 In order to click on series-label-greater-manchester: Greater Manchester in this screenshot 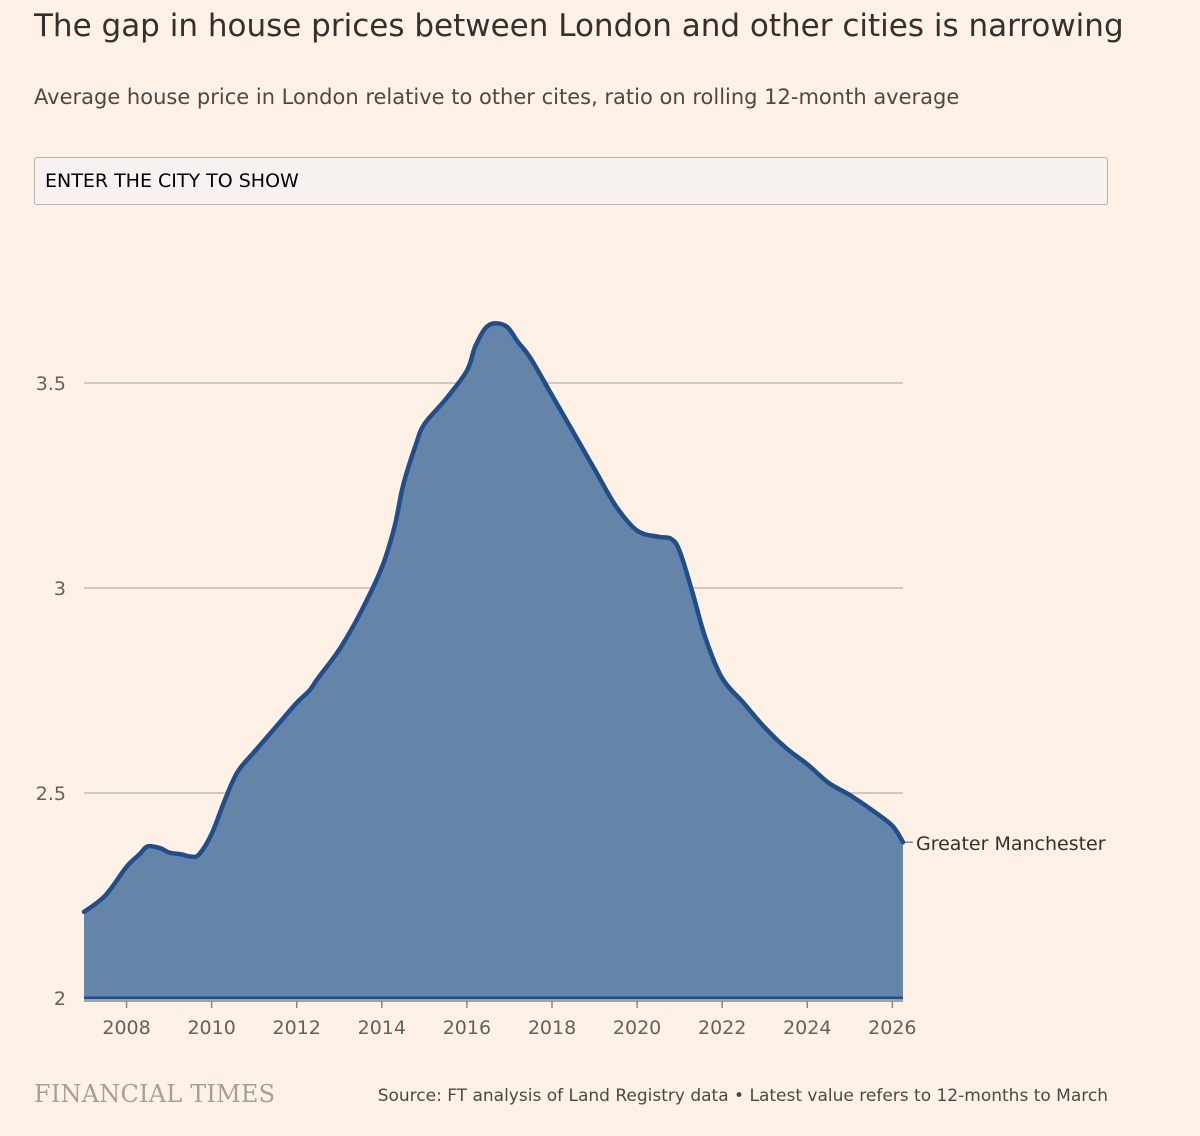, I will do `click(1011, 844)`.